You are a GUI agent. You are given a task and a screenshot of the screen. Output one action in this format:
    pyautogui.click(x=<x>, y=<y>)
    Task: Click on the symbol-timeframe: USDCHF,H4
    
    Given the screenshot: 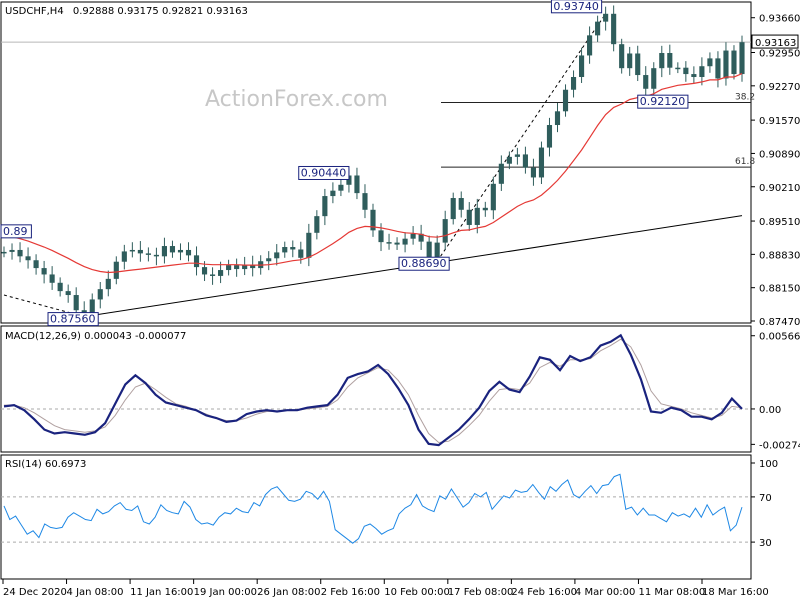 What is the action you would take?
    pyautogui.click(x=34, y=11)
    